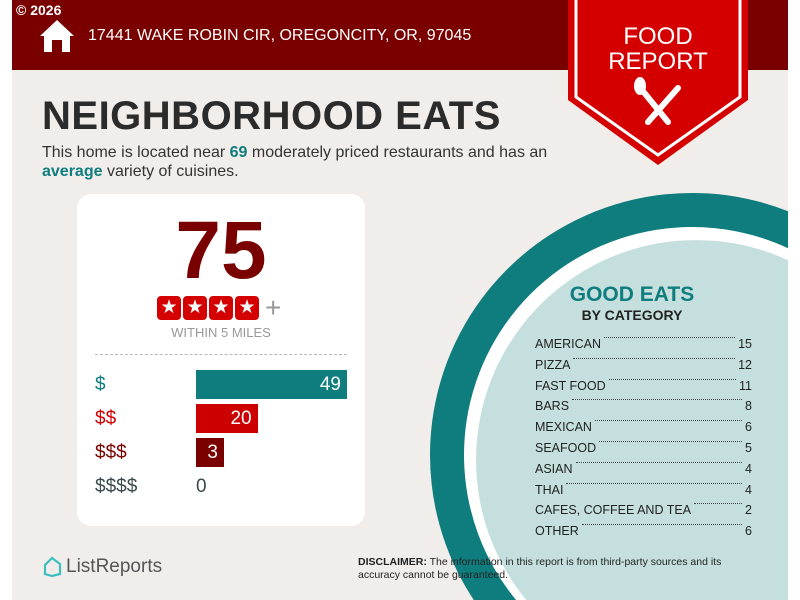 Image resolution: width=800 pixels, height=600 pixels. I want to click on home-icon, so click(57, 36).